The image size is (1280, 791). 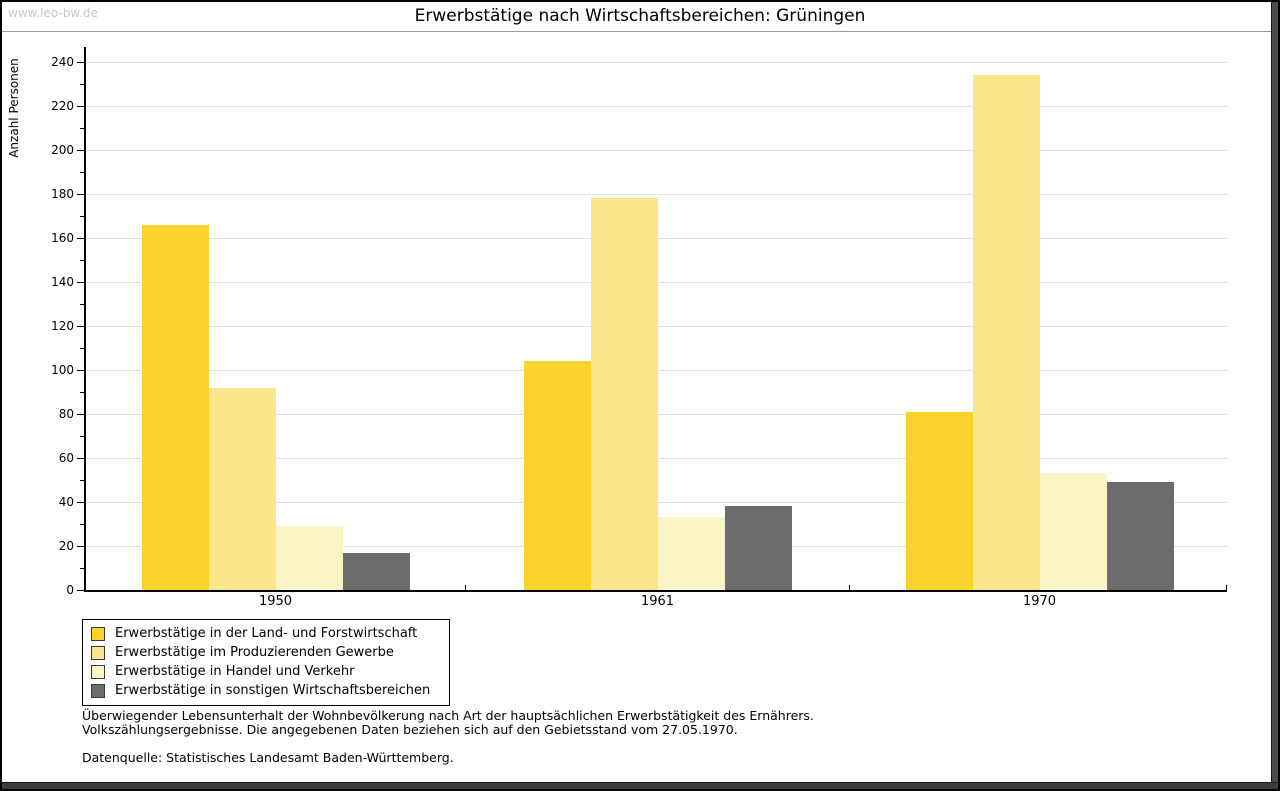 I want to click on y-tick-label: 220, so click(x=62, y=106).